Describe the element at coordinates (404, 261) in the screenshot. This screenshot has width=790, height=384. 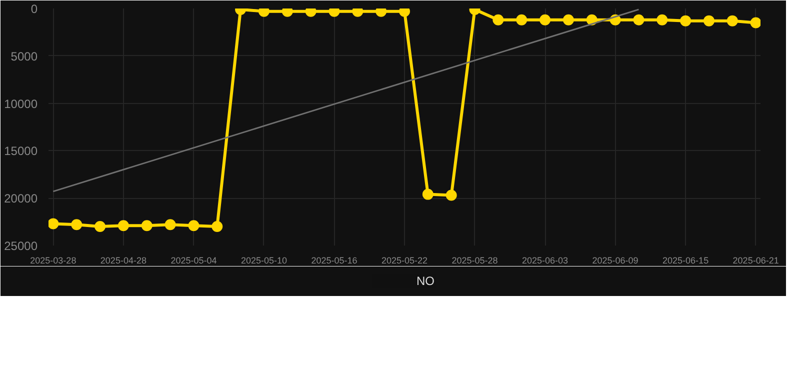
I see `x-tick-label: 2025-05-22` at that location.